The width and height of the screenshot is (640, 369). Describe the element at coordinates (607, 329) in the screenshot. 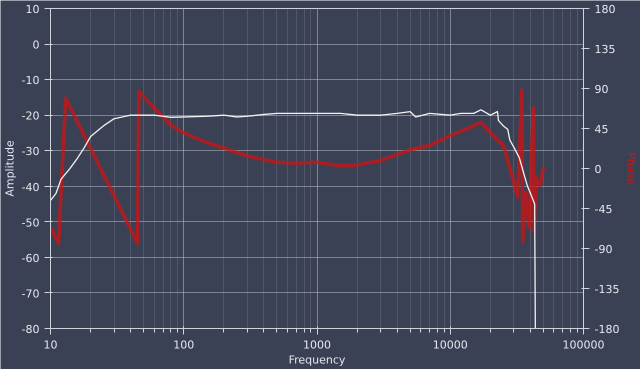

I see `y2-tick-label: -180` at that location.